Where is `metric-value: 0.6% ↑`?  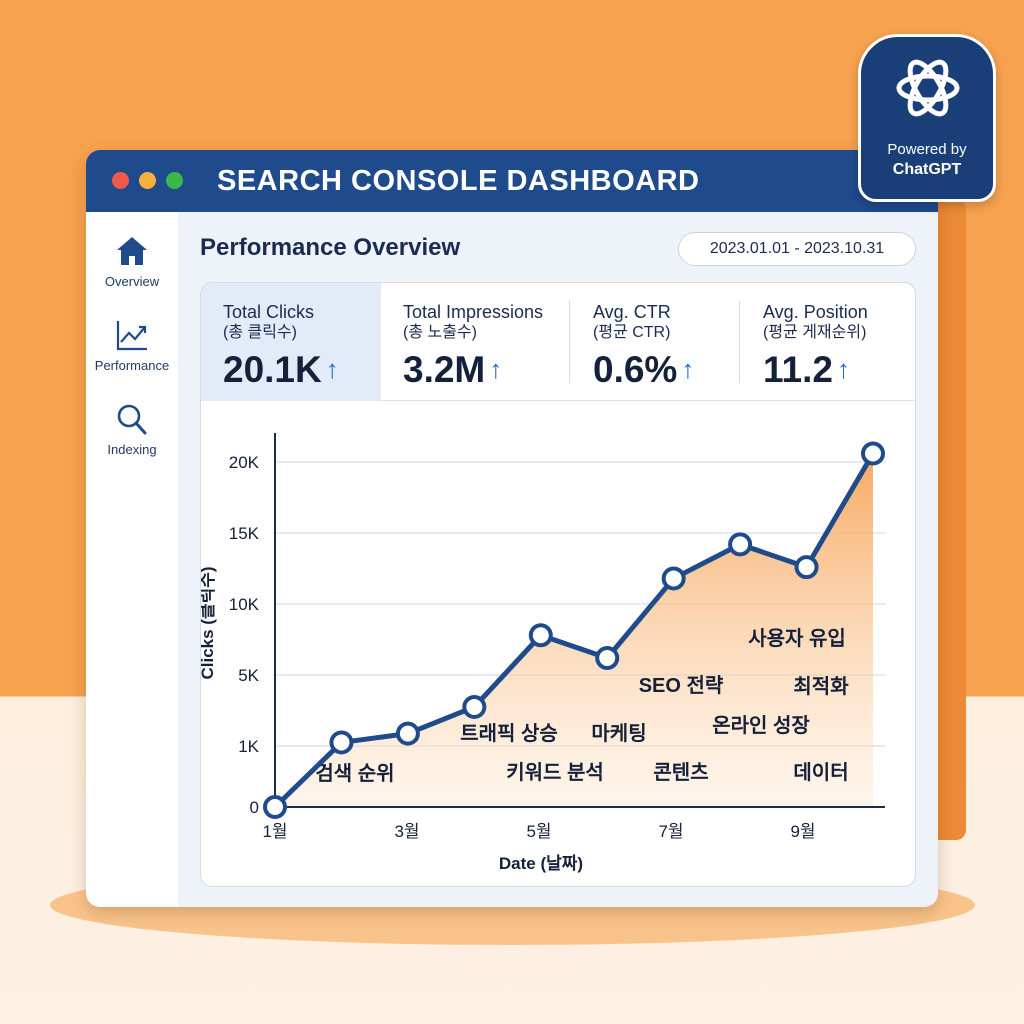 metric-value: 0.6% ↑ is located at coordinates (666, 370).